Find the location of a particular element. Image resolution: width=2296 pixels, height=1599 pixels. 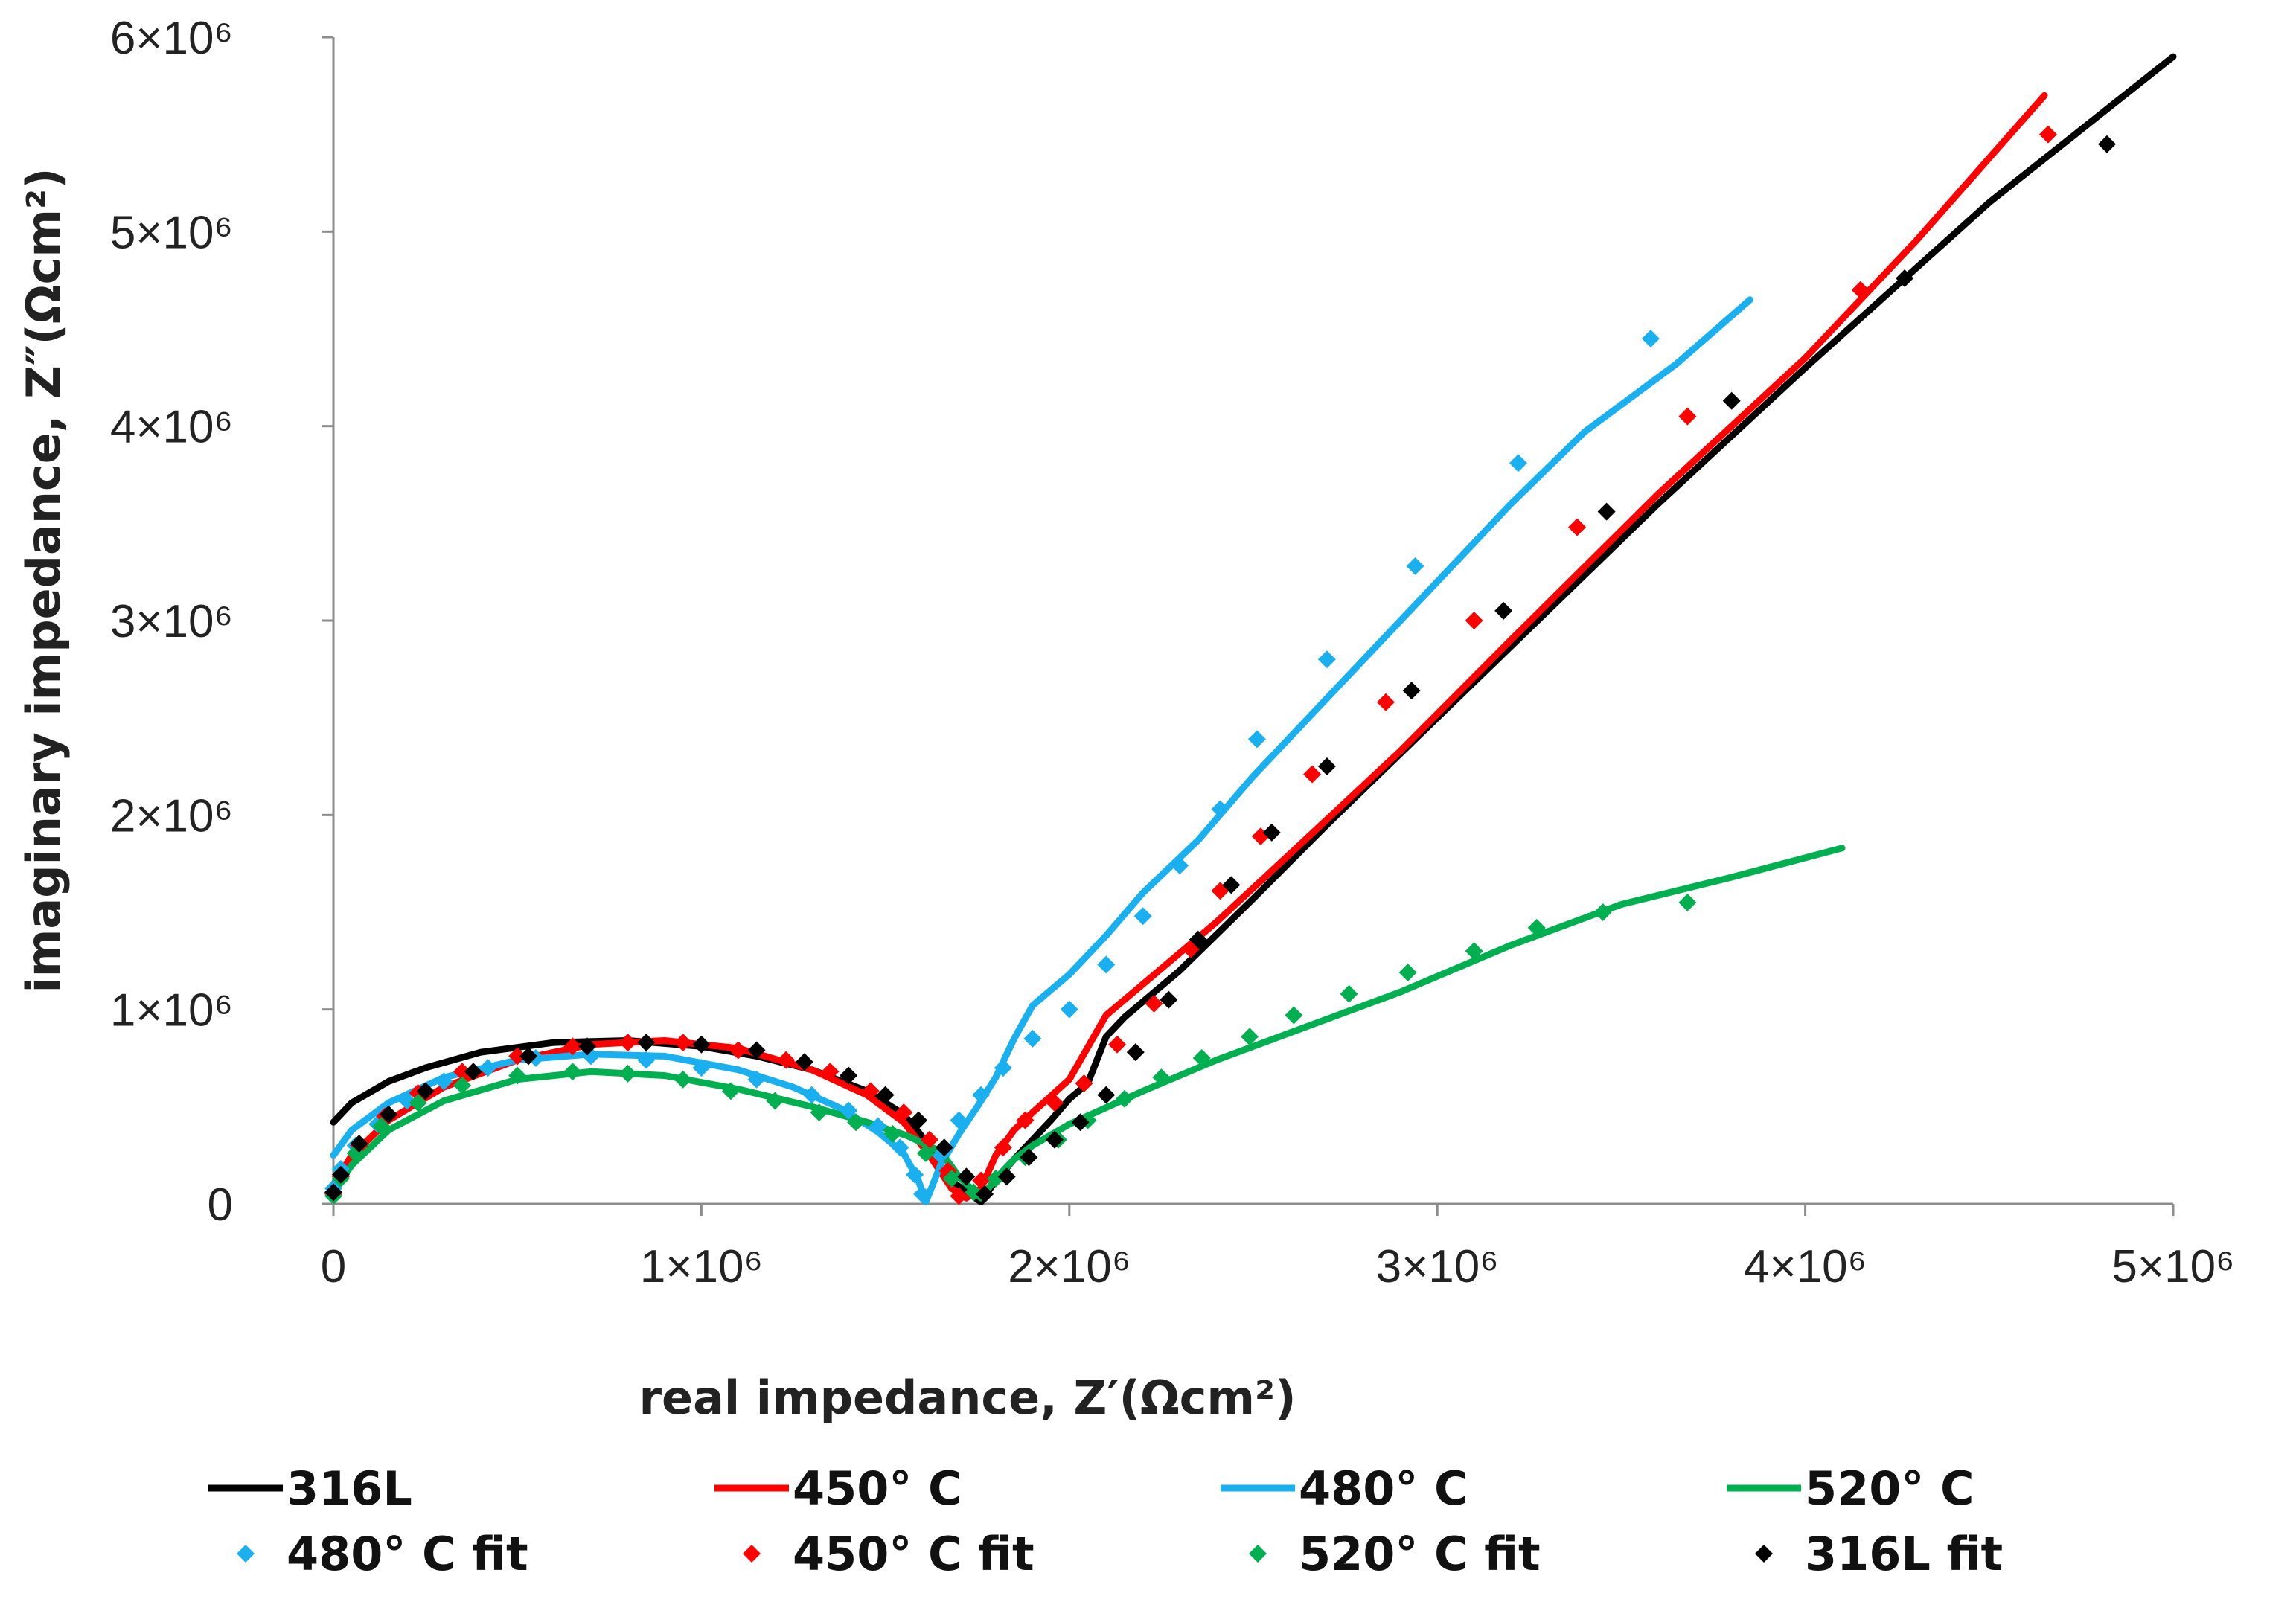

x-axis-title: real impedance, Z′(Ωcm²) is located at coordinates (967, 1398).